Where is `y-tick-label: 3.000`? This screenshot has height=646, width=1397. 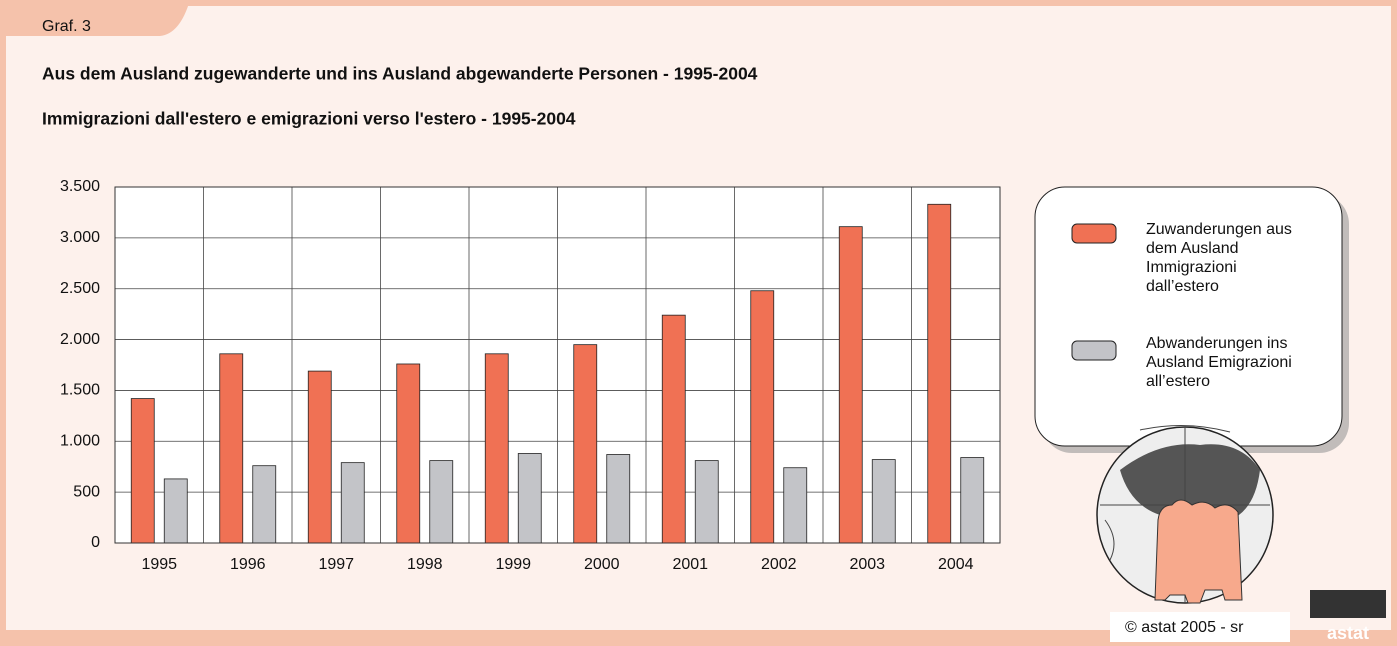 y-tick-label: 3.000 is located at coordinates (80, 237).